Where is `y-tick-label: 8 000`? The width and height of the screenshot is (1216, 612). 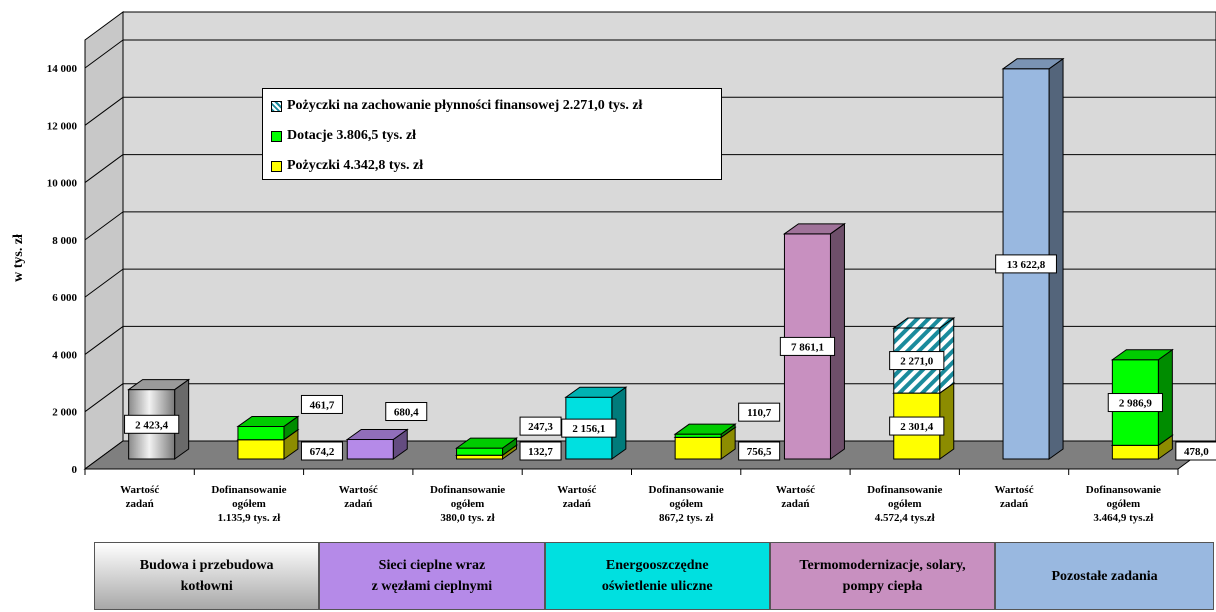 y-tick-label: 8 000 is located at coordinates (64, 241).